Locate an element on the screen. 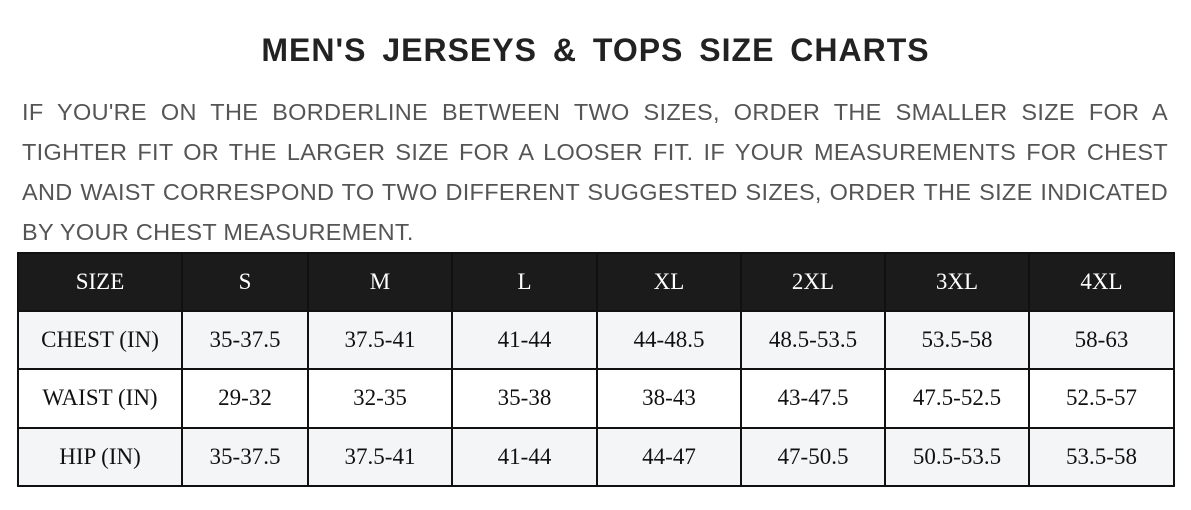 This screenshot has height=510, width=1191. table-cell: 43-47.5 is located at coordinates (813, 398).